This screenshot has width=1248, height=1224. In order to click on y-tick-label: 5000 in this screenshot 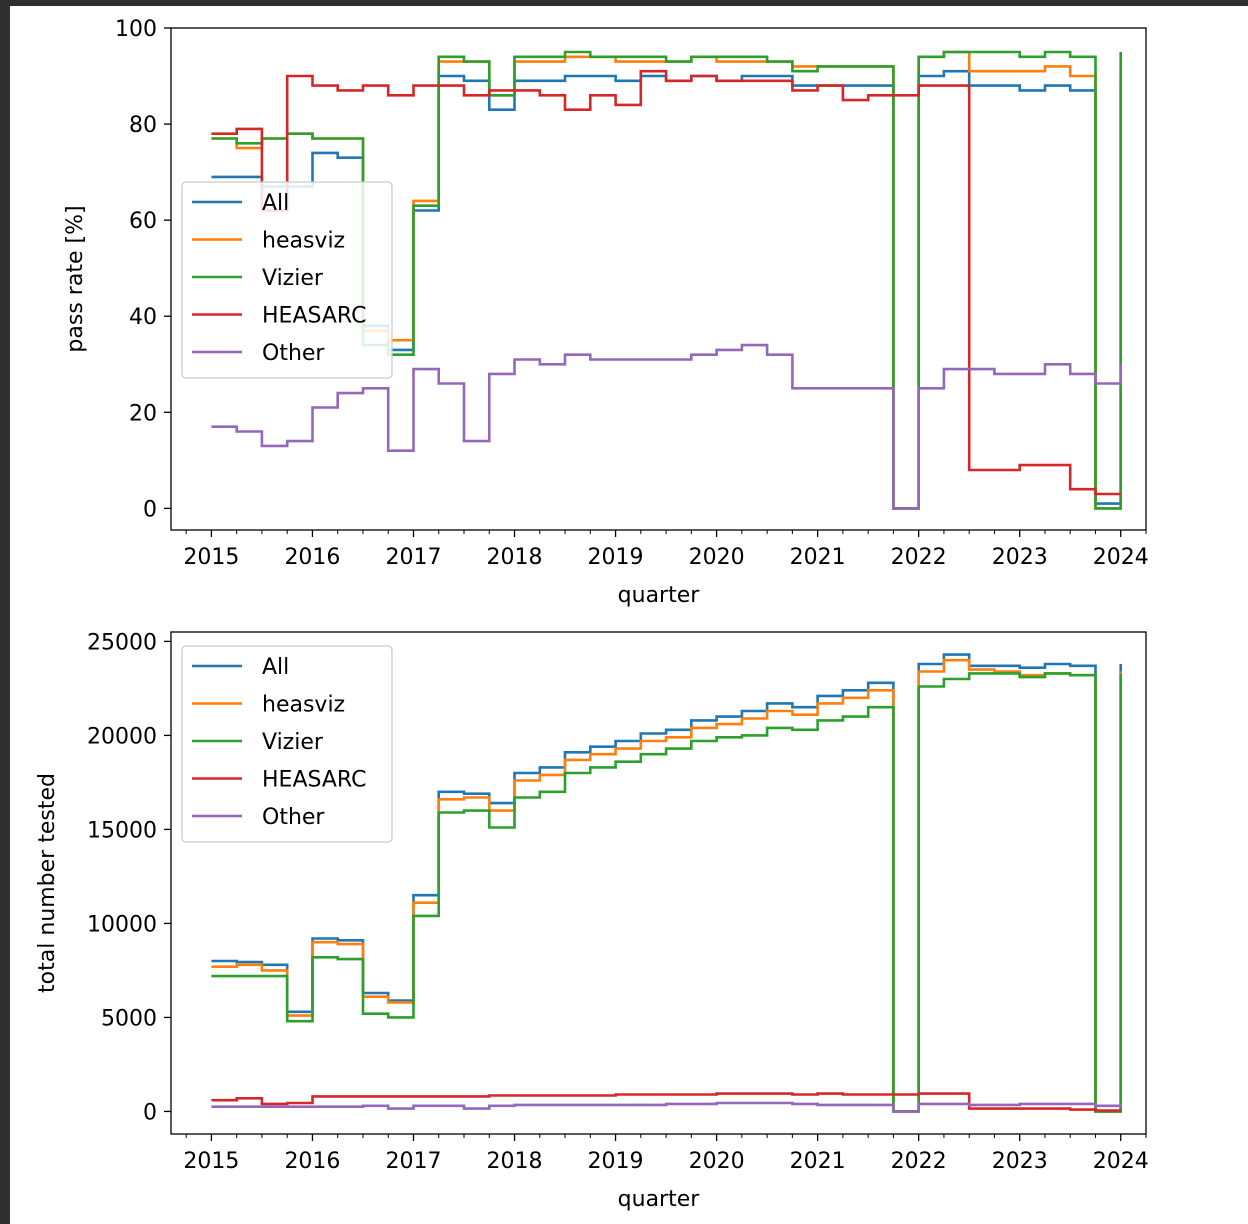, I will do `click(129, 1018)`.